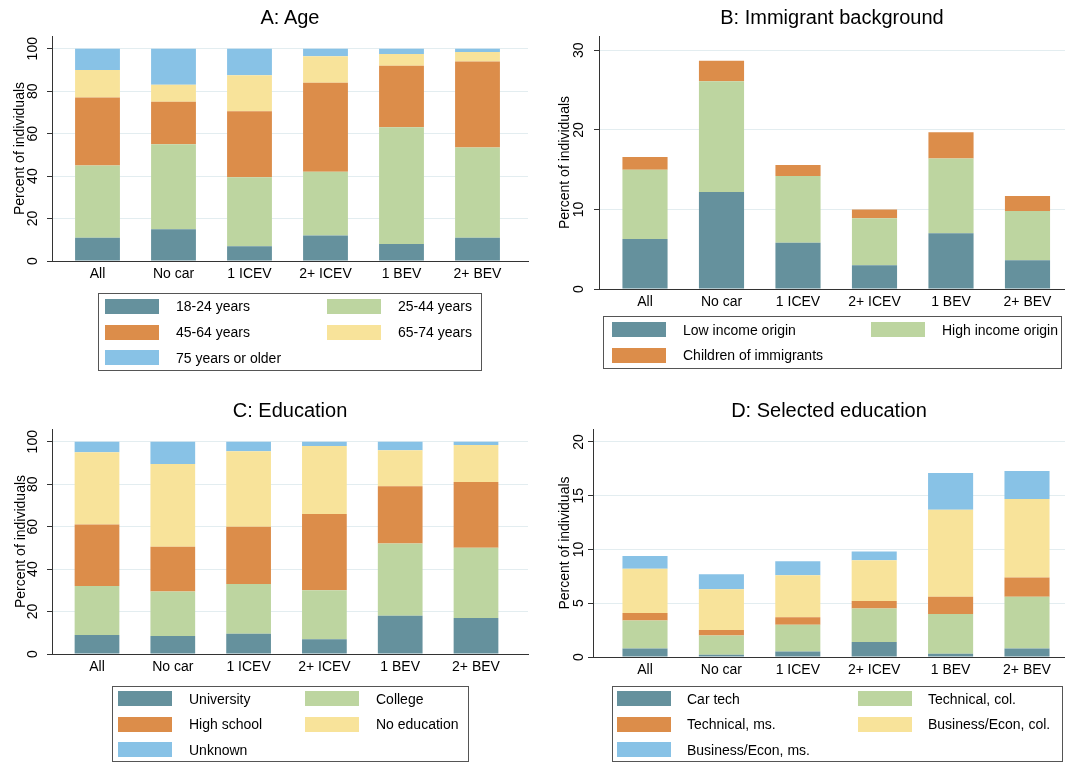 Image resolution: width=1065 pixels, height=762 pixels. I want to click on x-tick-label: 2+ BEV, so click(1027, 669).